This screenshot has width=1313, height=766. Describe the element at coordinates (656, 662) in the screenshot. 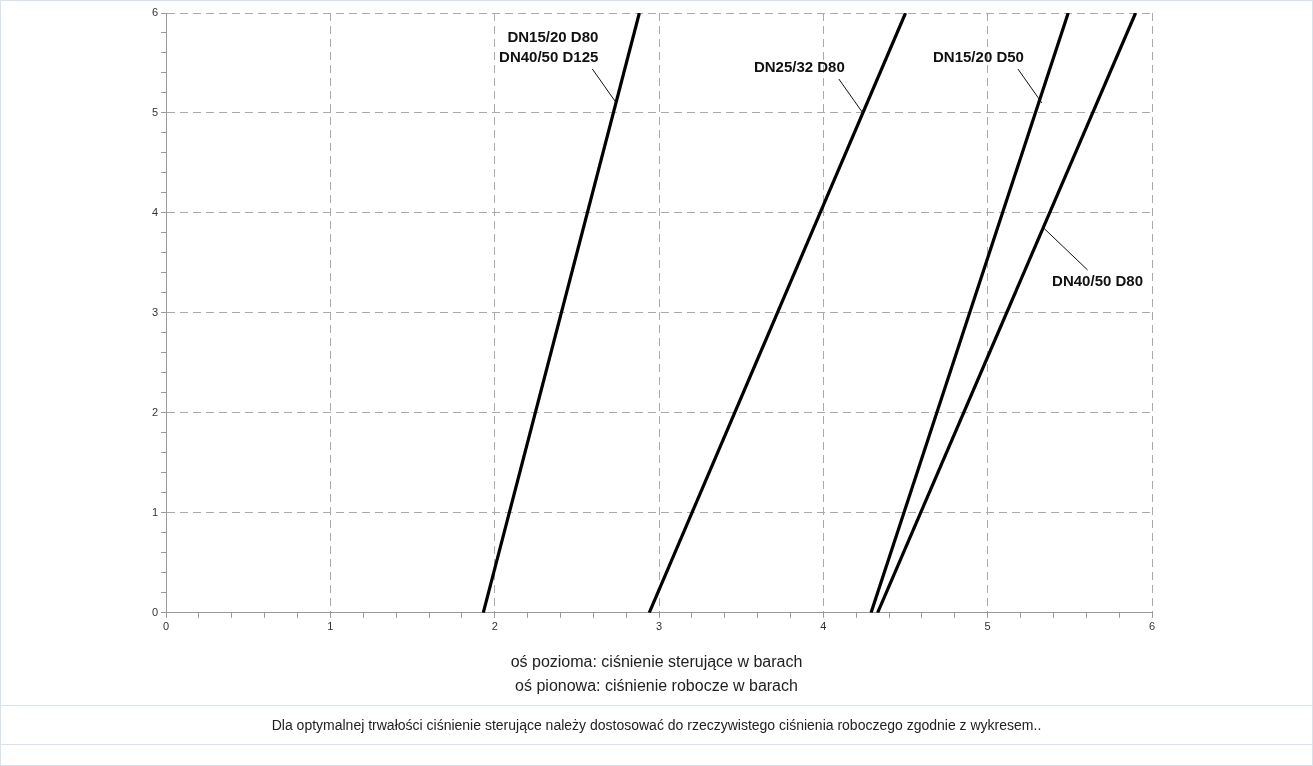

I see `x-axis-title: oś pozioma: ciśnienie sterujące w barach` at that location.